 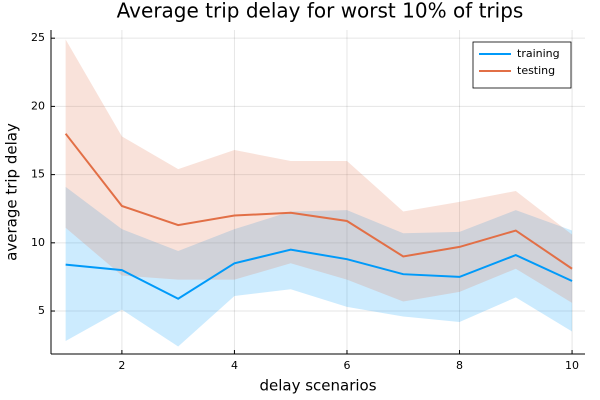 I want to click on x-tick-label: 2, so click(x=121, y=365).